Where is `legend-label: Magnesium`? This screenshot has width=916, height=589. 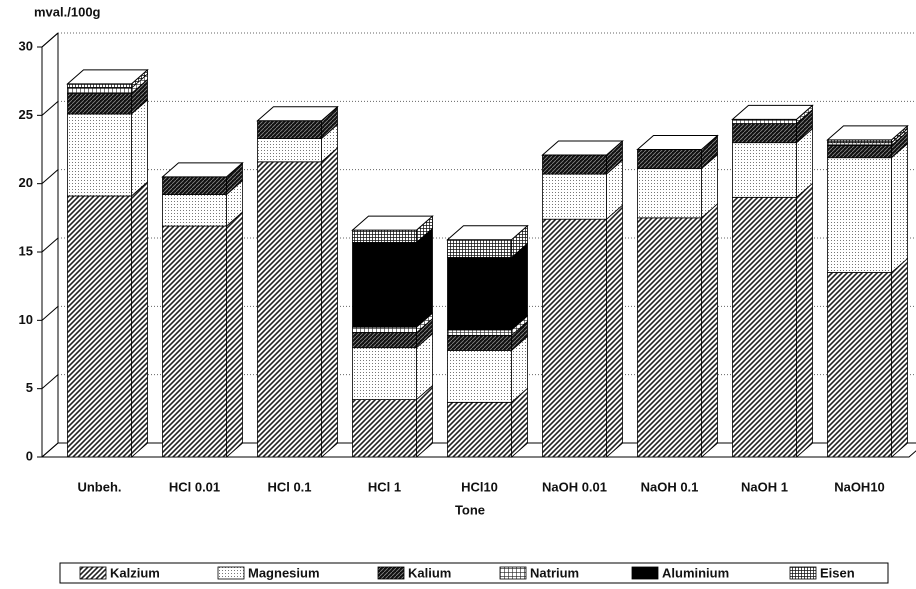 legend-label: Magnesium is located at coordinates (284, 572).